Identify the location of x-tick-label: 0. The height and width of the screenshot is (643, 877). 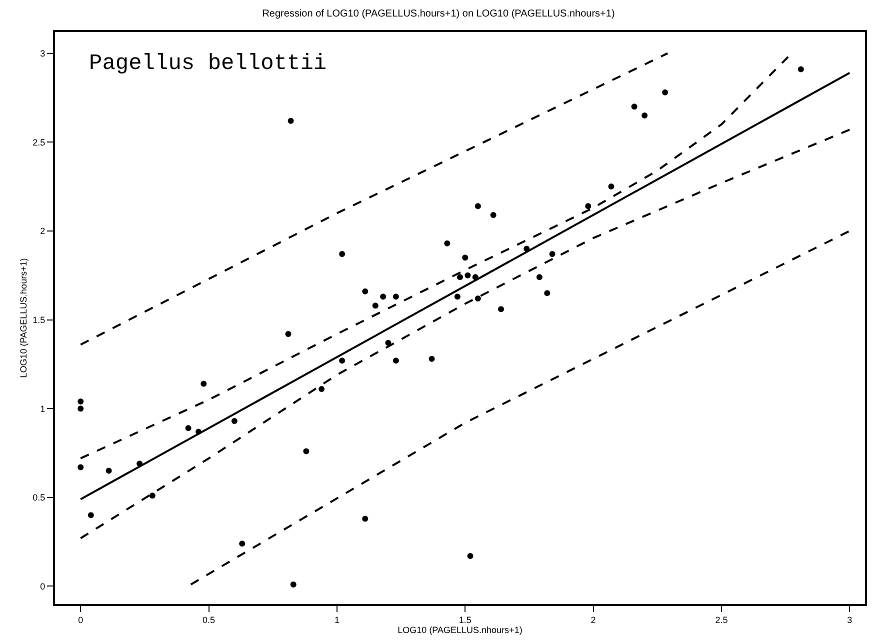
(81, 619).